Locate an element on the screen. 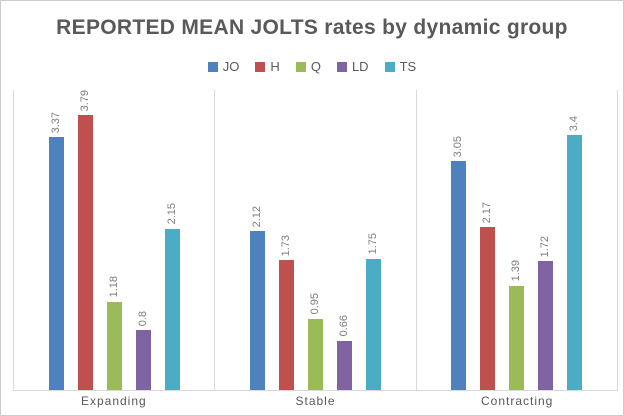 The image size is (624, 416). bar-value-label: 1.18 is located at coordinates (113, 287).